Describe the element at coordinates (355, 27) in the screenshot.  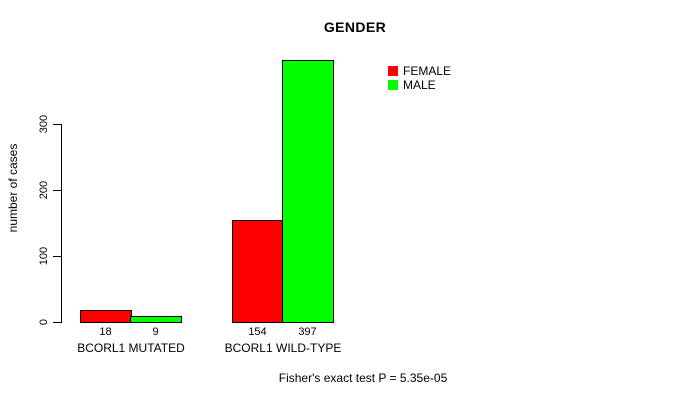
I see `chart-title: GENDER` at that location.